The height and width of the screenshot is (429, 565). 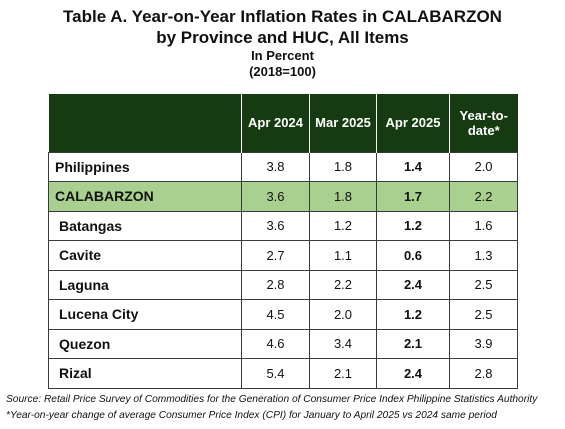 What do you see at coordinates (343, 373) in the screenshot?
I see `value-mar-2025: 2.1` at bounding box center [343, 373].